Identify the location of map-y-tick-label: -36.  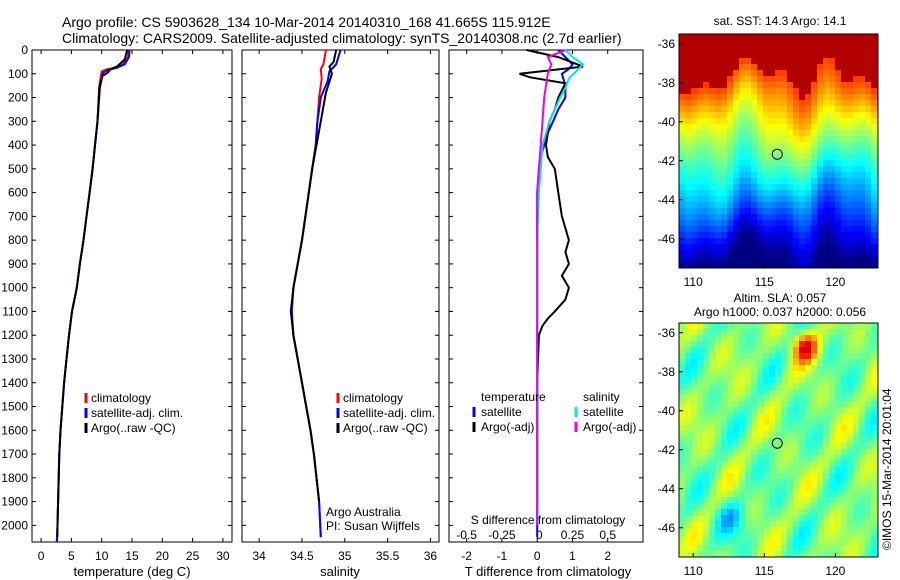
(667, 333).